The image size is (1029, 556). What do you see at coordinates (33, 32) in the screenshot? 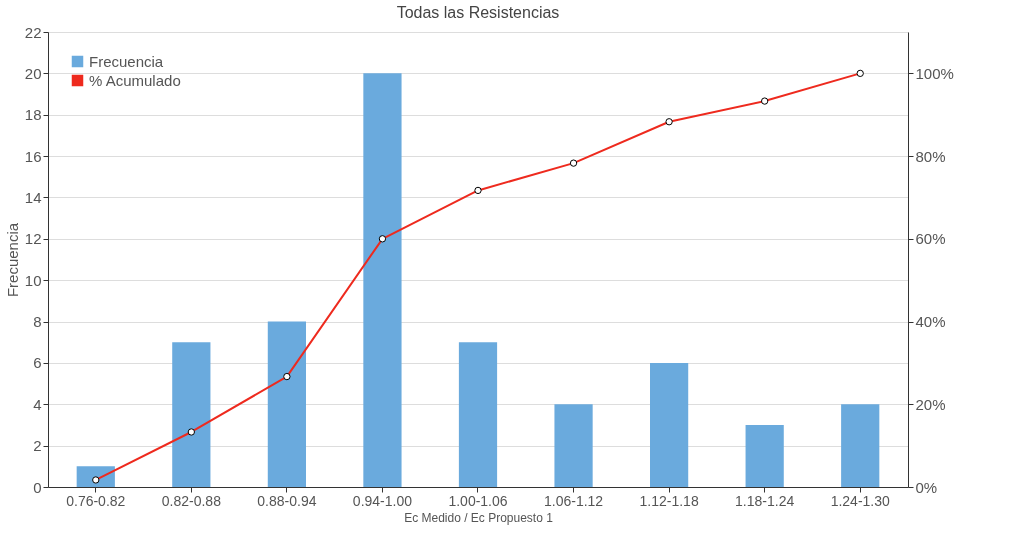
I see `y-tick-label: 22` at bounding box center [33, 32].